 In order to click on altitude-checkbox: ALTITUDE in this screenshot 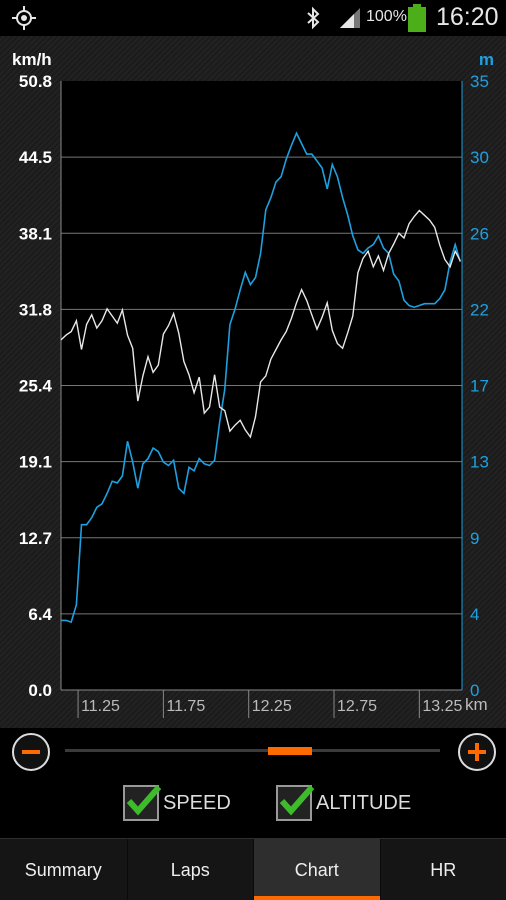, I will do `click(343, 803)`.